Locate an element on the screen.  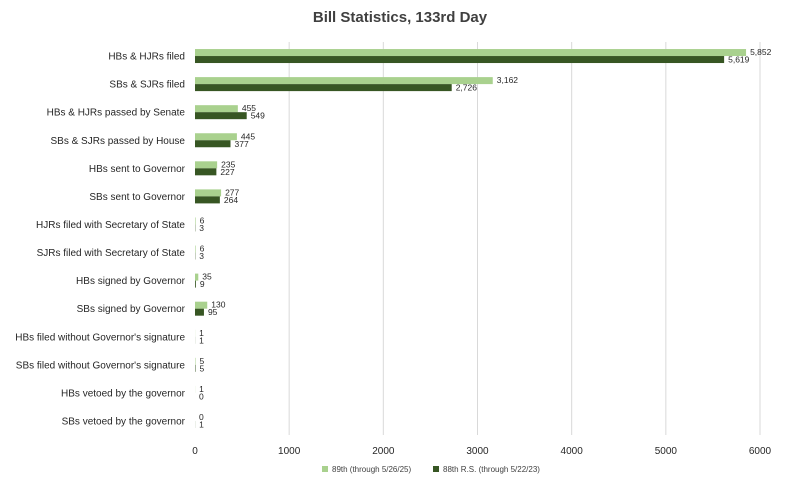
category-label: SBs vetoed by the governor is located at coordinates (124, 421).